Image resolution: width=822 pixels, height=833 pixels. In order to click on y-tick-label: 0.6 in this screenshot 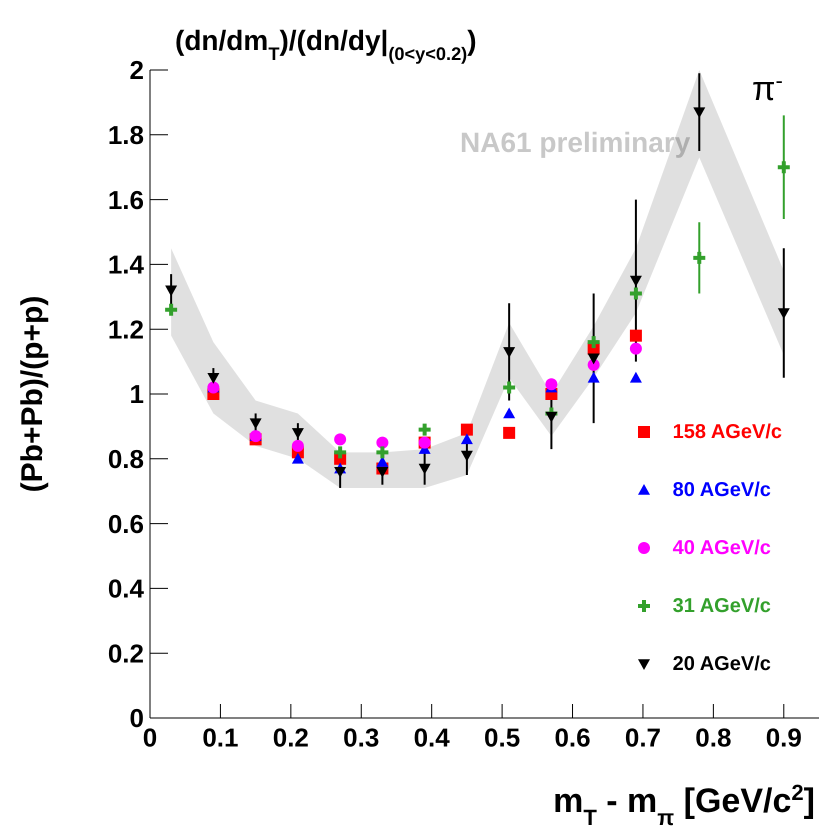, I will do `click(126, 523)`.